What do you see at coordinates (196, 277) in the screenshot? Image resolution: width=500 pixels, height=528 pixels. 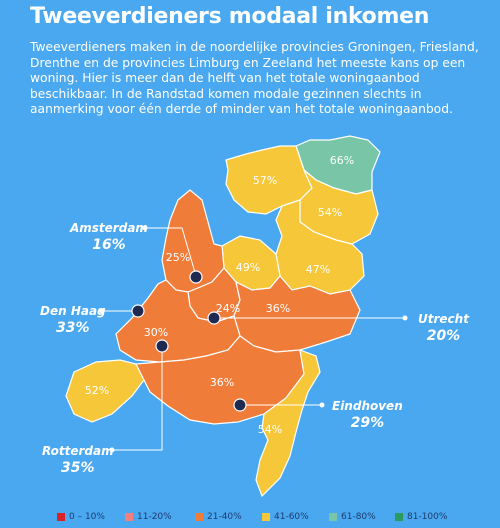 I see `city-marker-amsterdam` at bounding box center [196, 277].